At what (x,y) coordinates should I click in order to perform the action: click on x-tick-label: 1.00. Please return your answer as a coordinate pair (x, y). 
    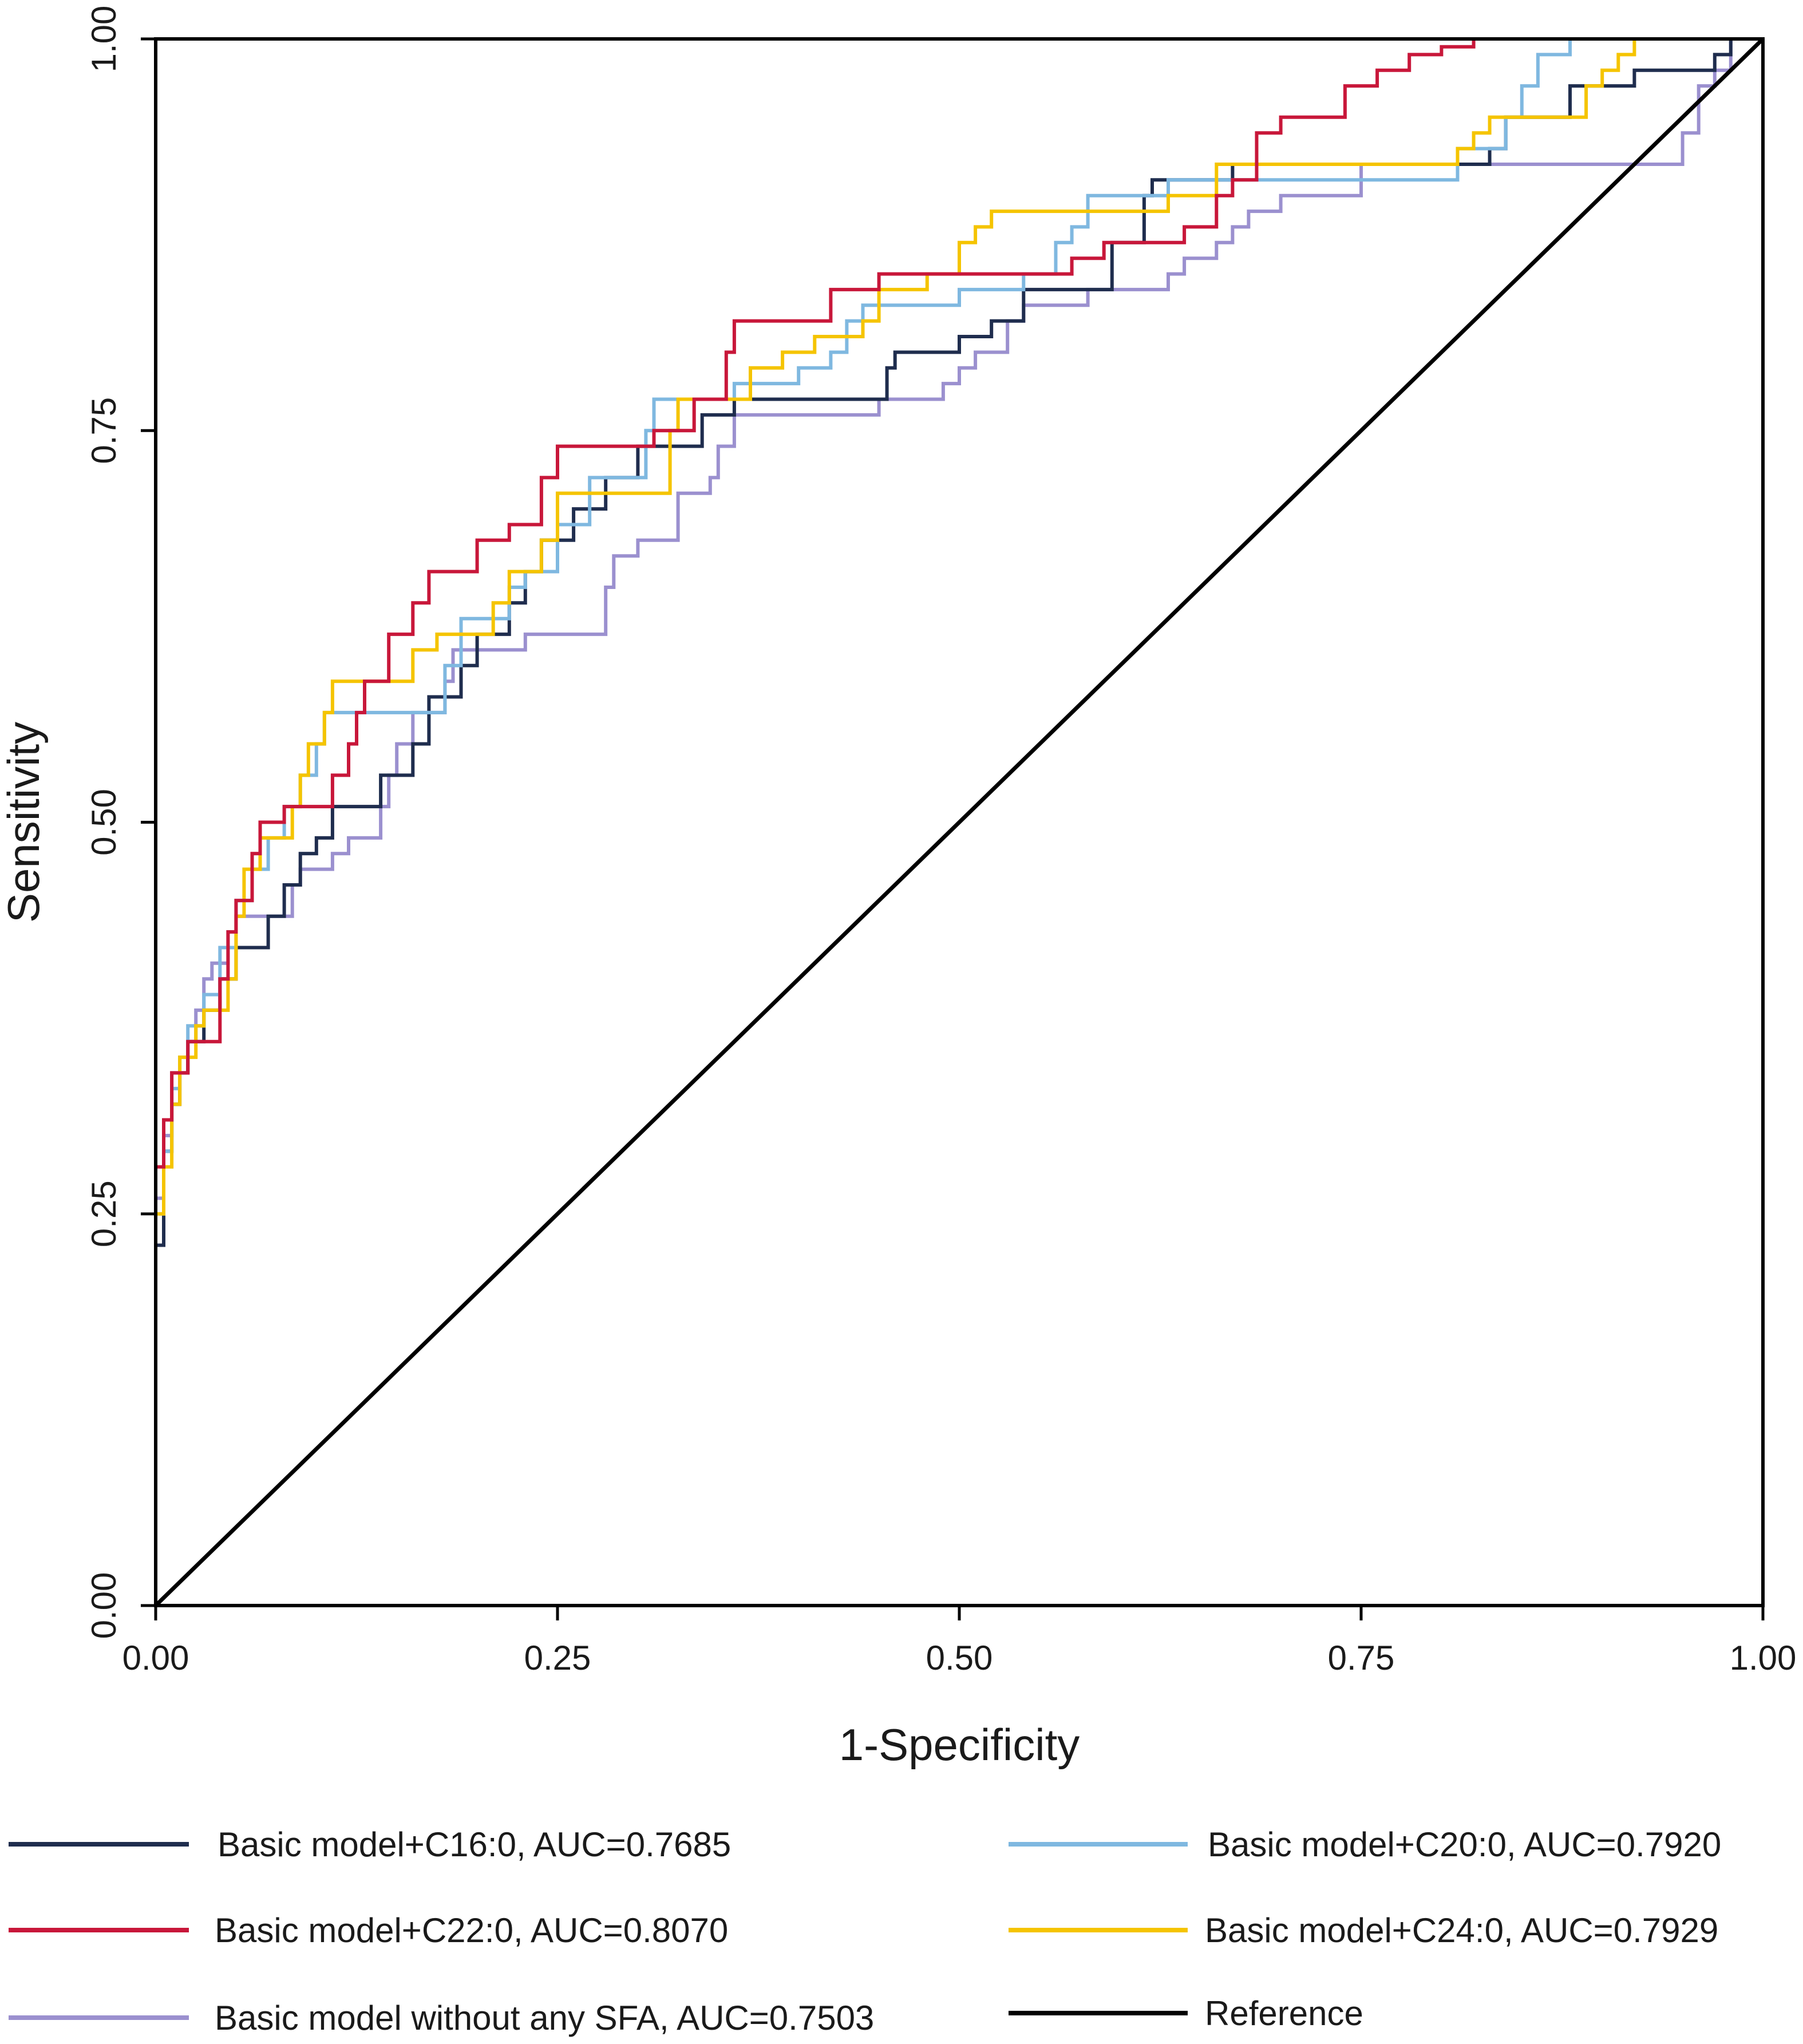
    Looking at the image, I should click on (1764, 1658).